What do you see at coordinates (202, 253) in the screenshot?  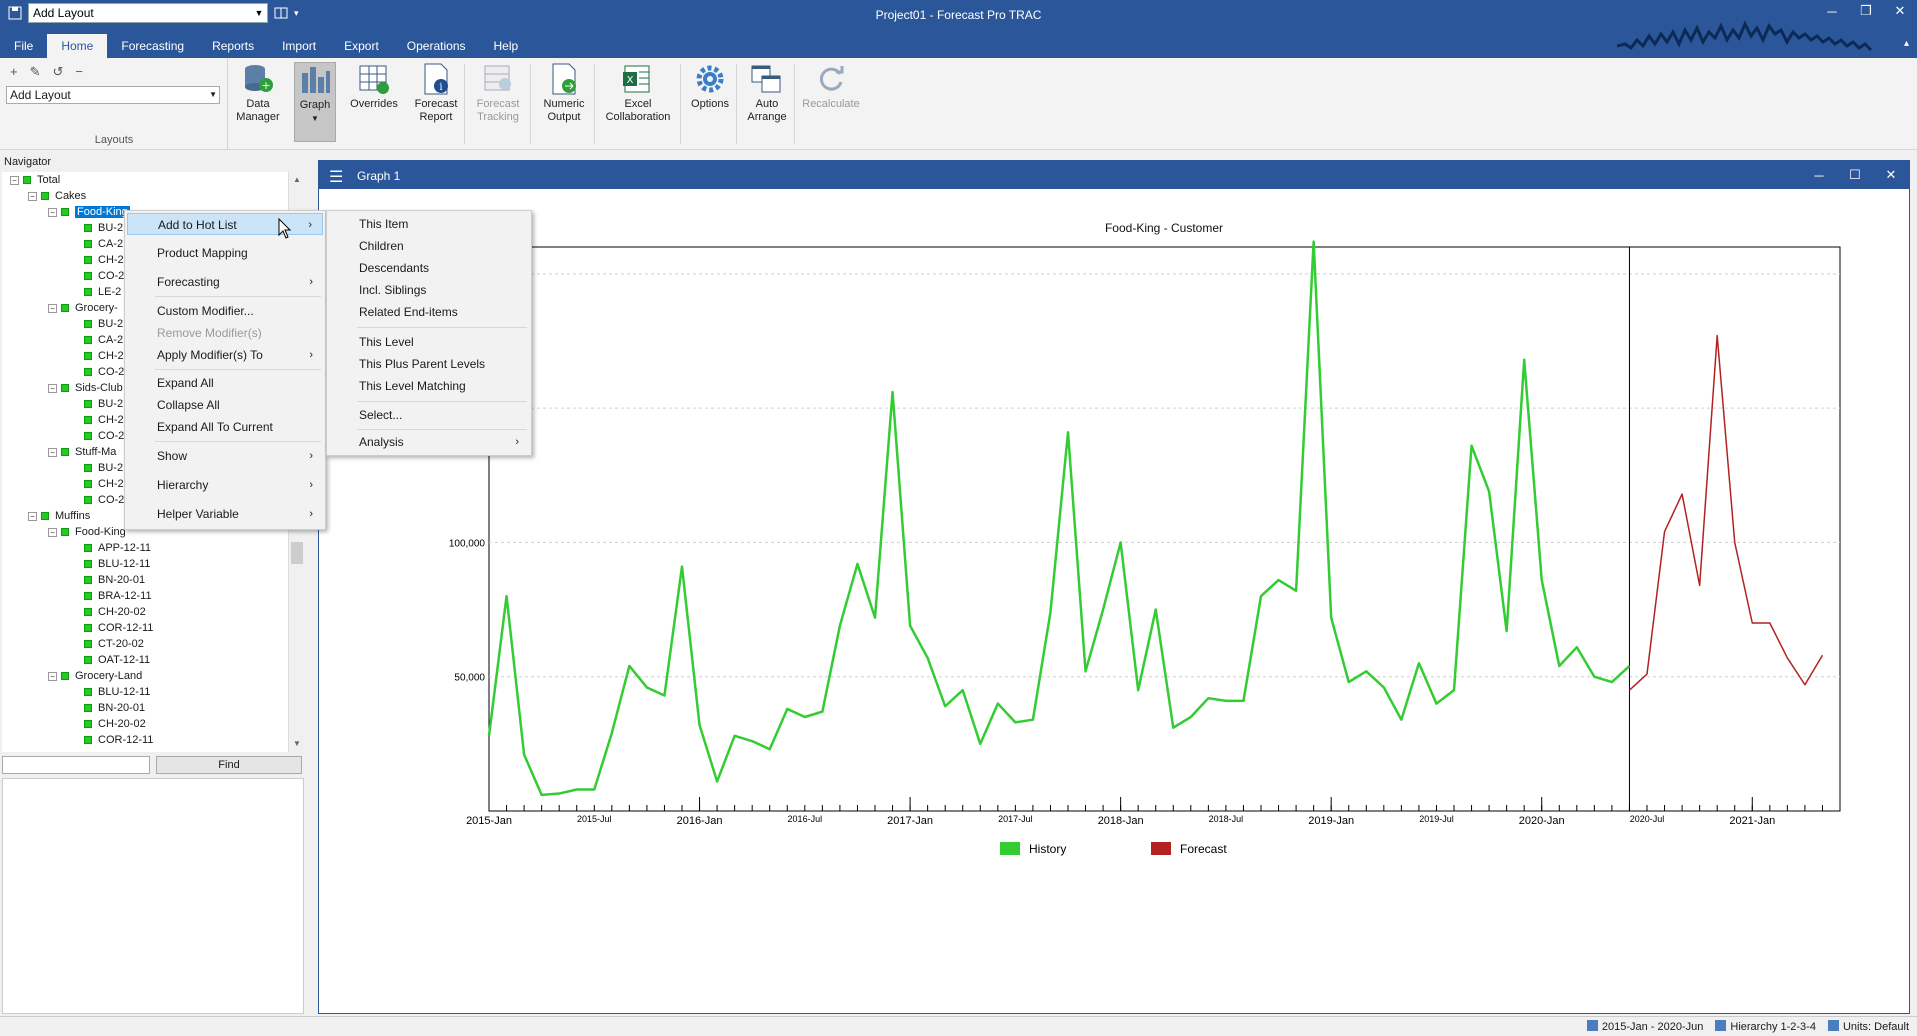 I see `menu-item-product-mapping: Product Mapping` at bounding box center [202, 253].